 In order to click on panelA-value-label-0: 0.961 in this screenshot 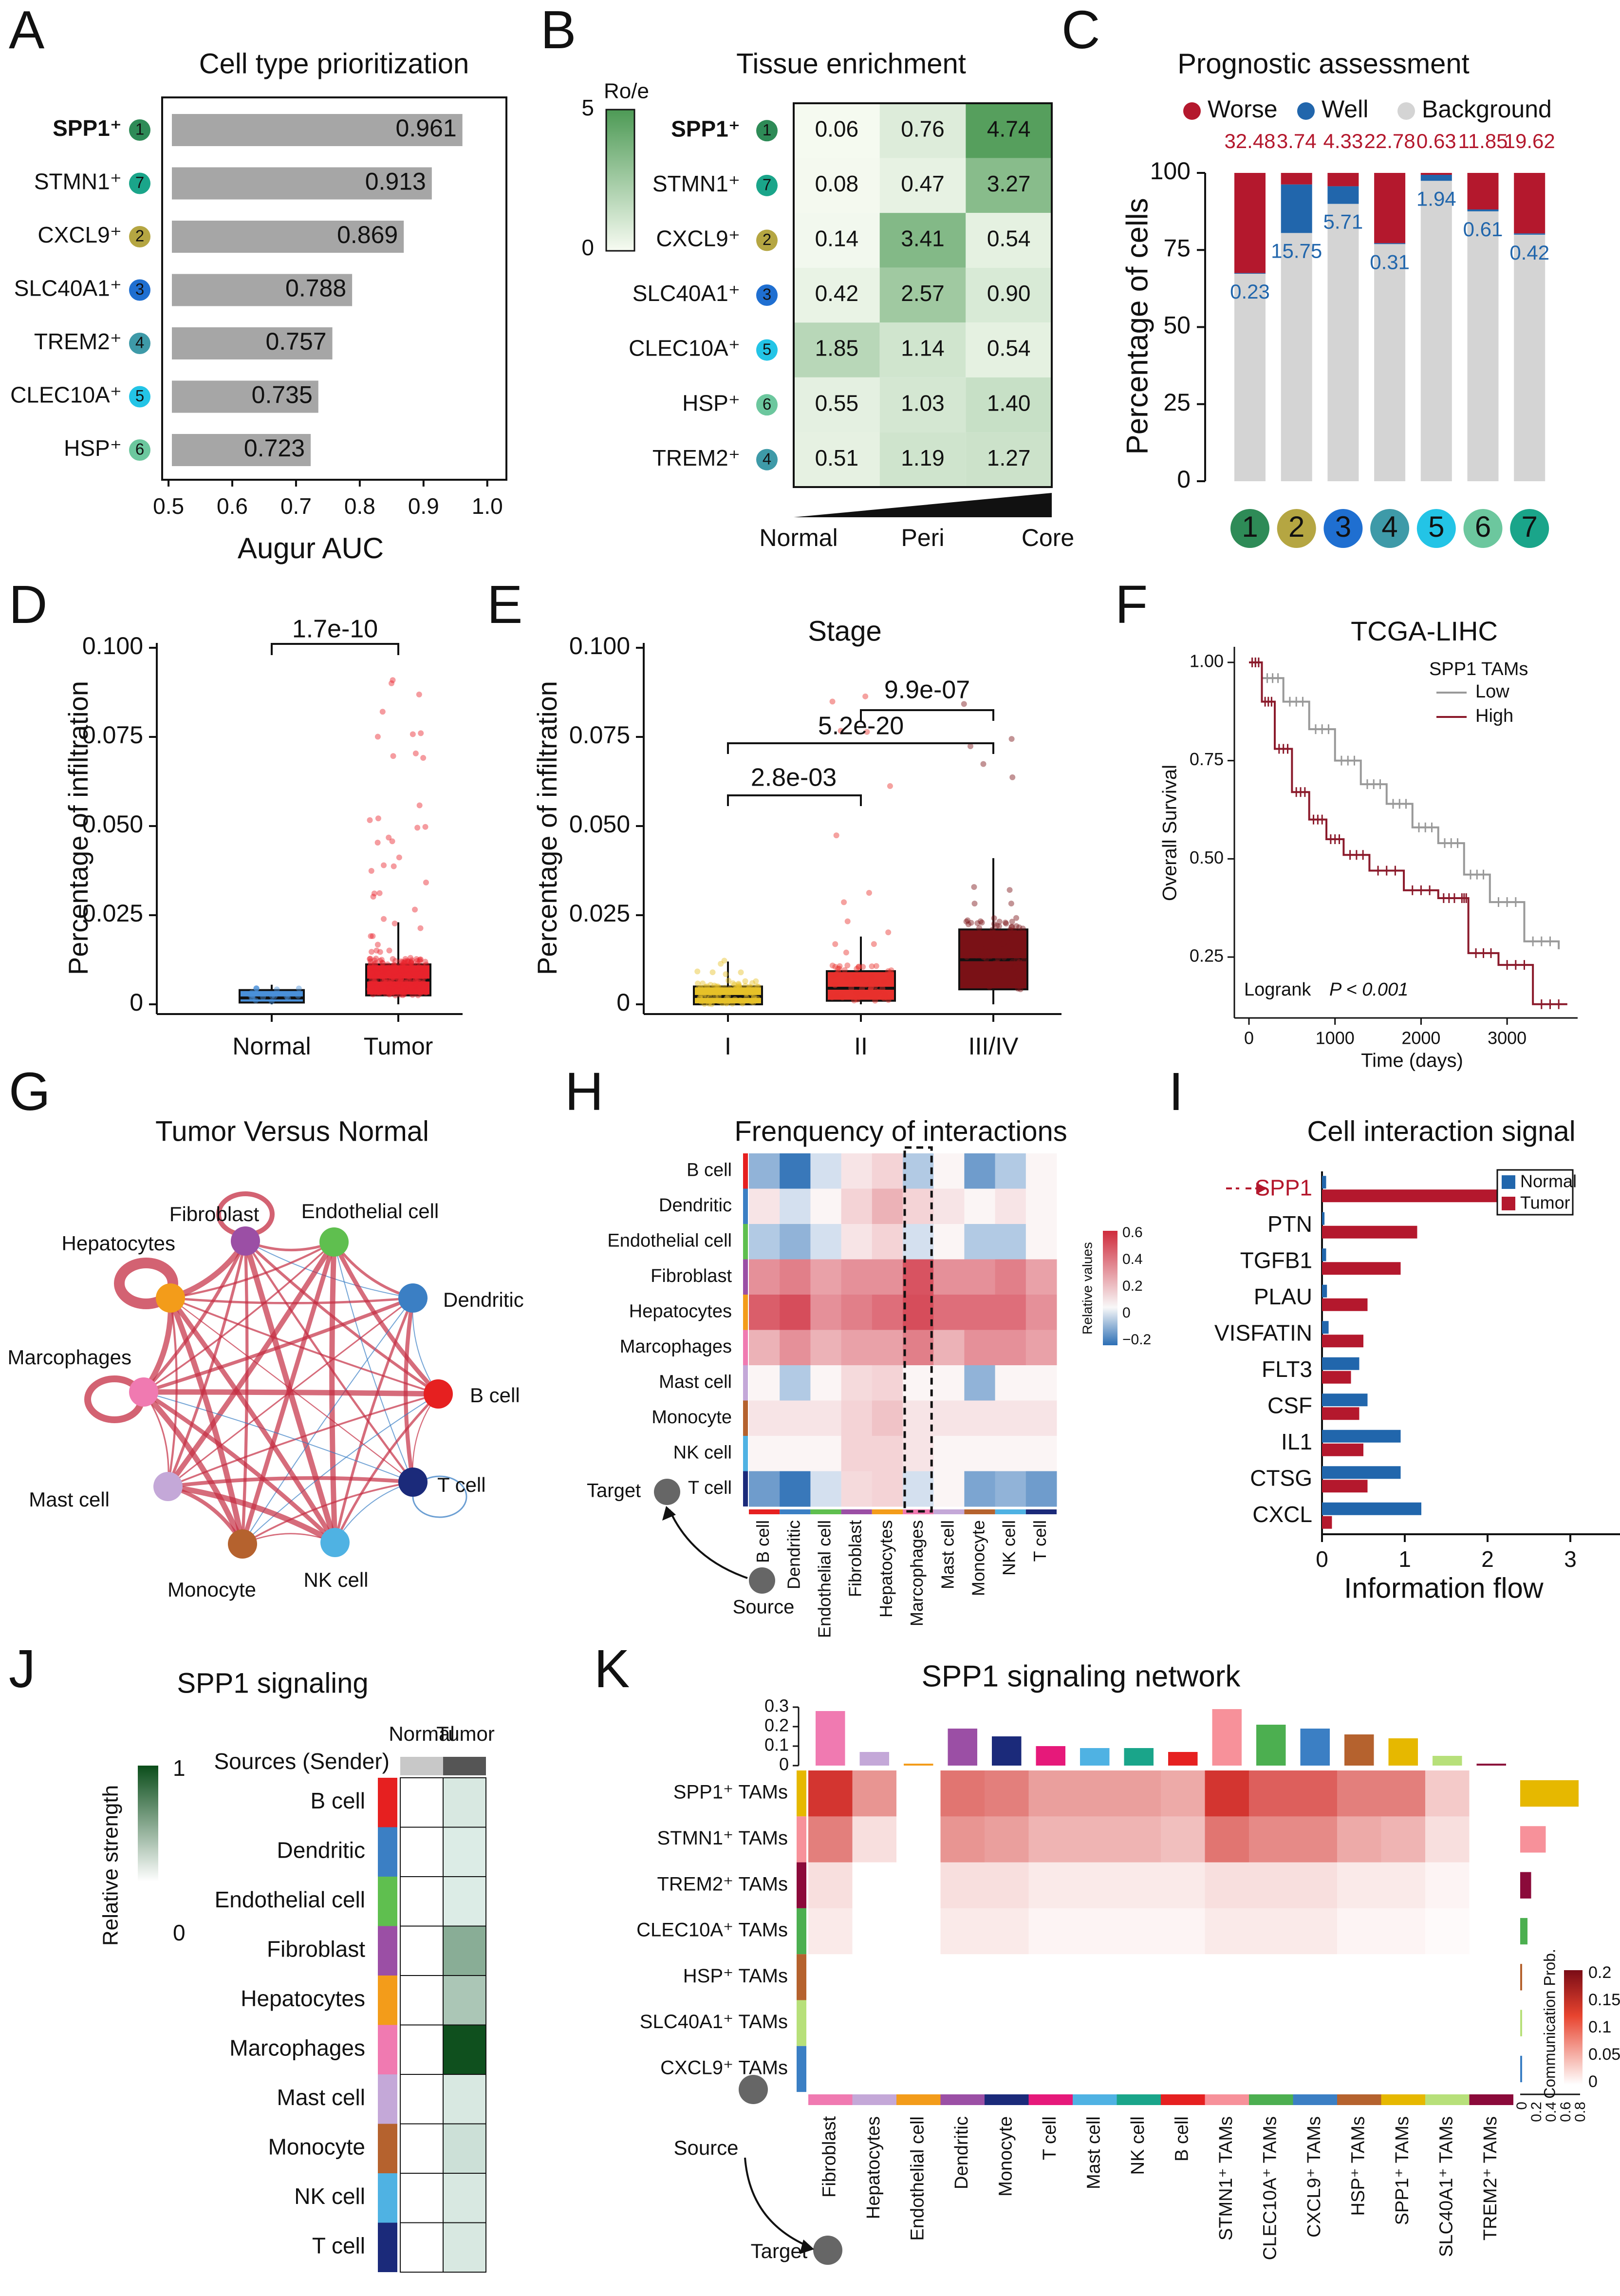, I will do `click(426, 128)`.